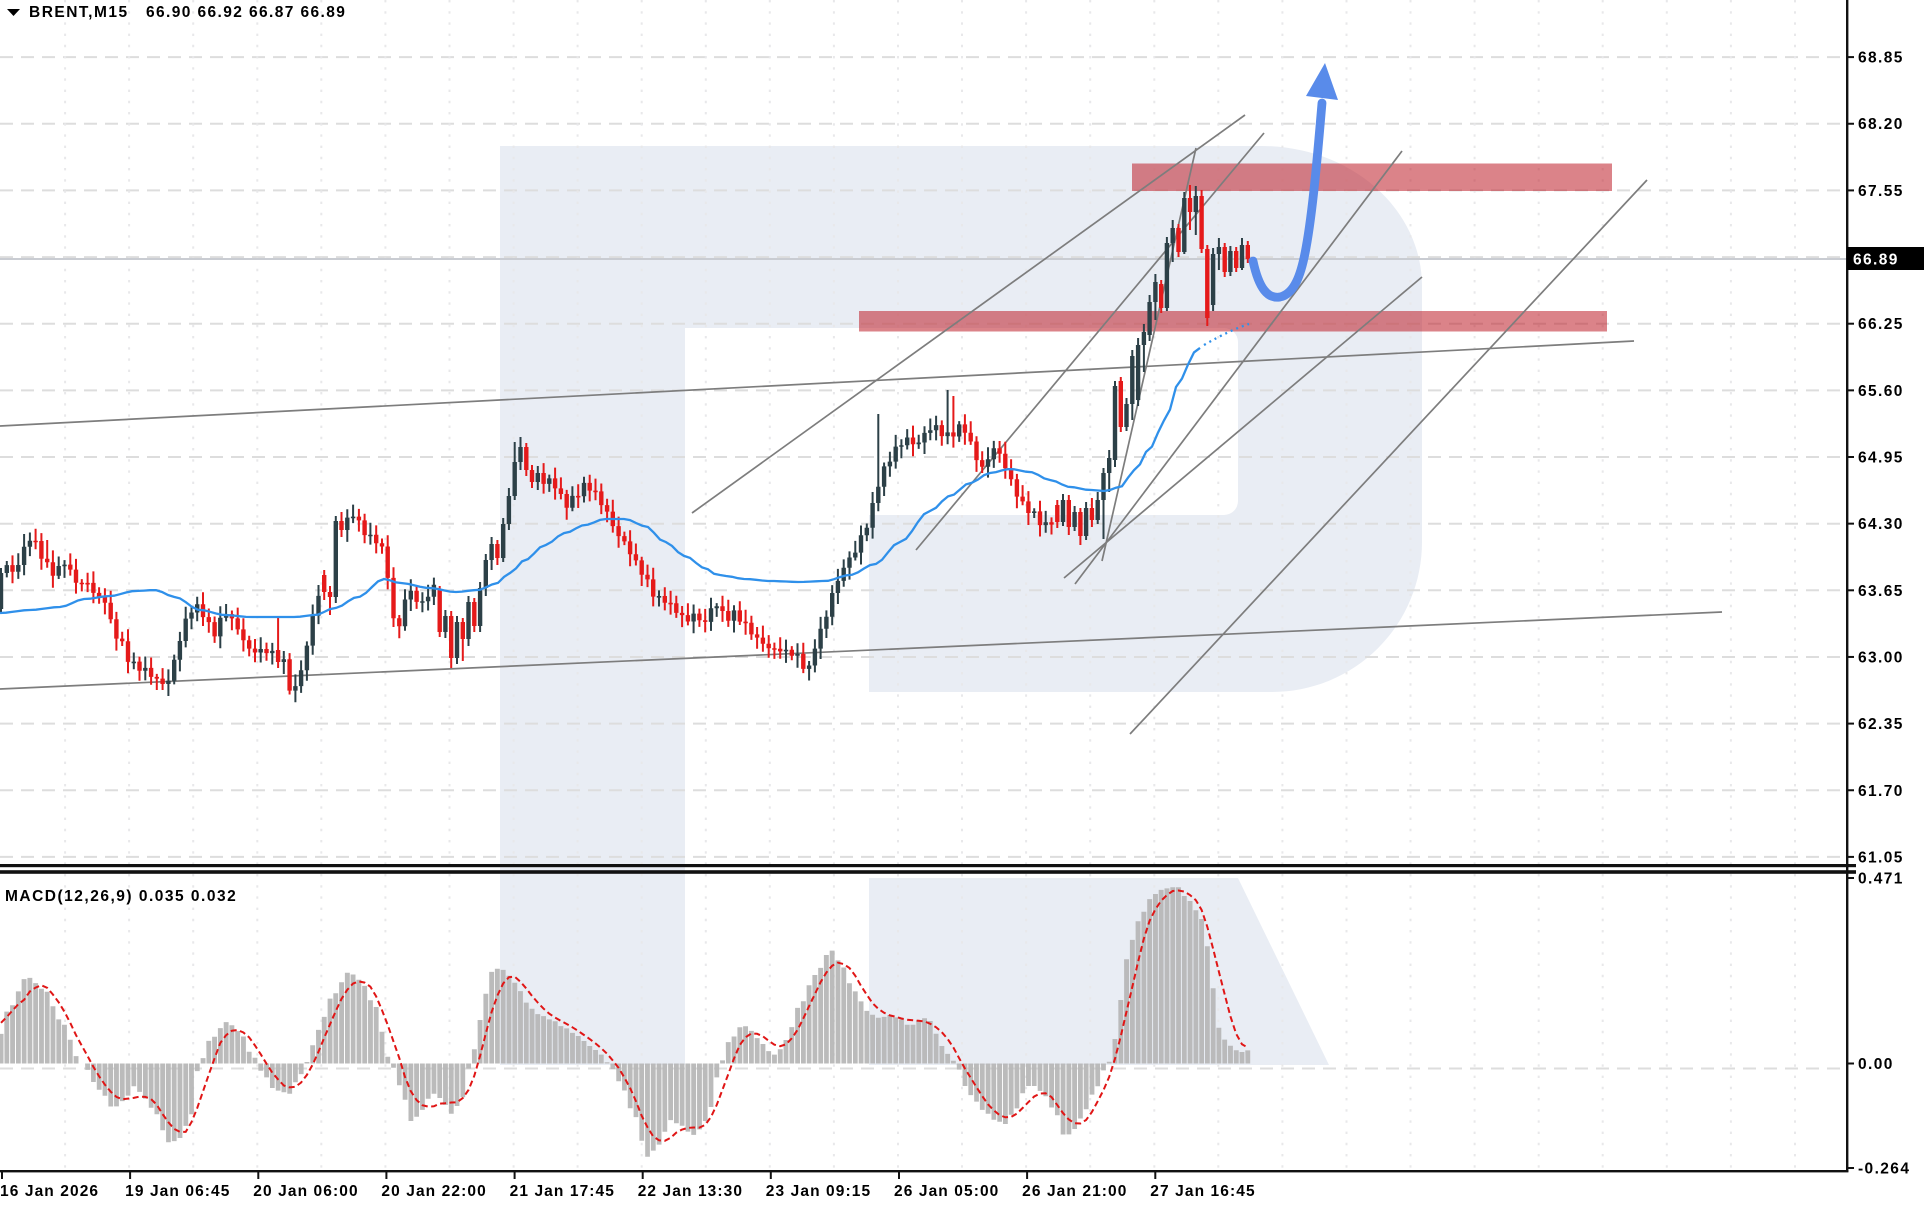  I want to click on svg-text: 22 Jan 13:30, so click(690, 1191).